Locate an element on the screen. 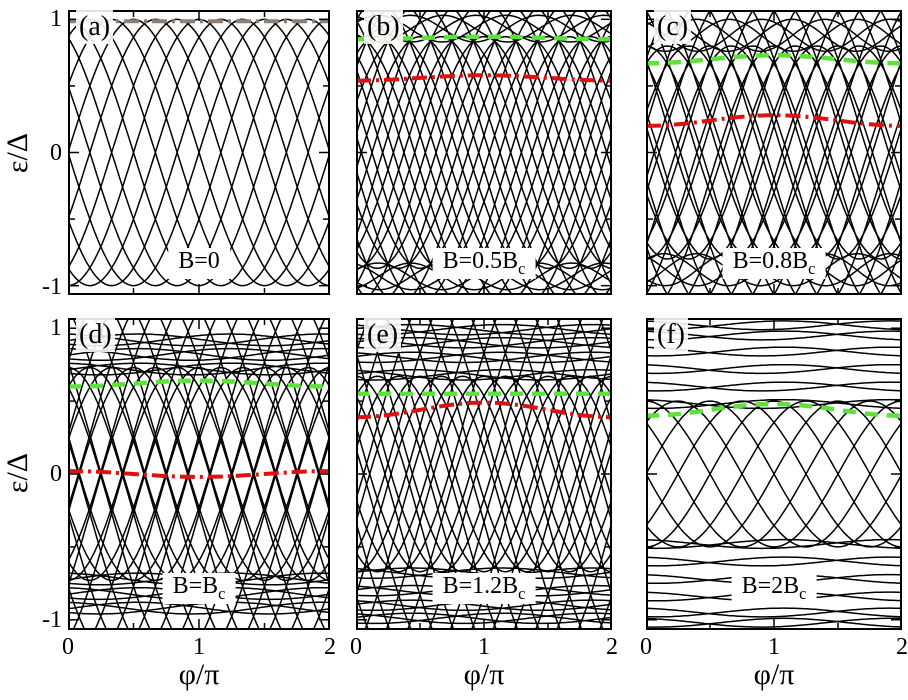 Image resolution: width=908 pixels, height=700 pixels. panel-c: (c) B=0.8Bc is located at coordinates (774, 152).